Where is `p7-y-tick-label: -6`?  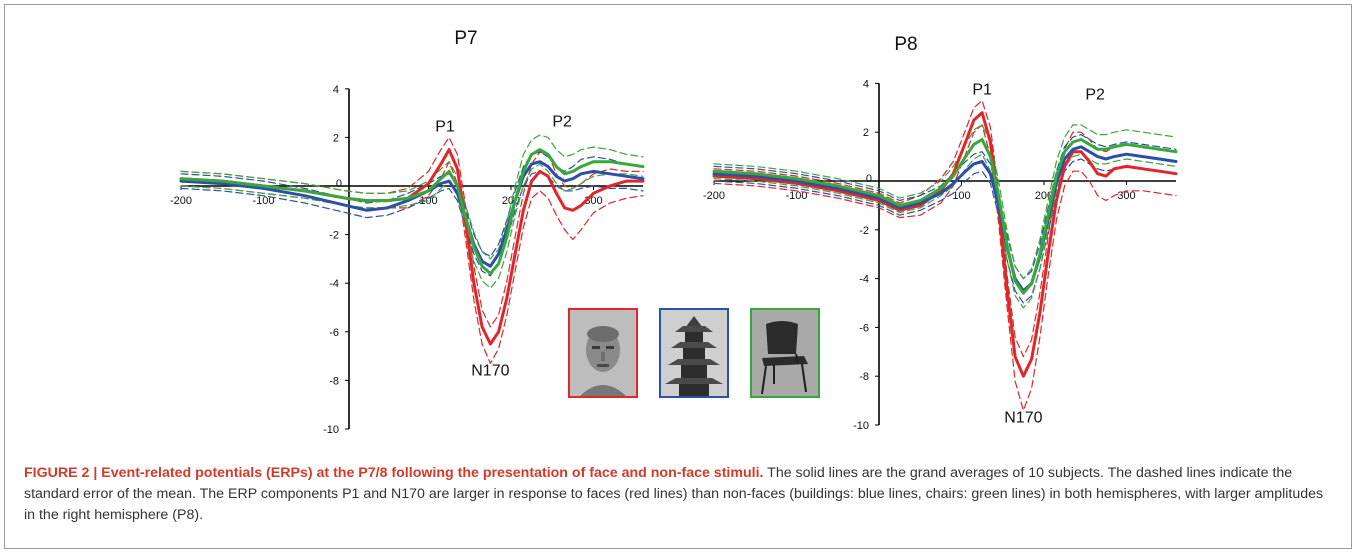
p7-y-tick-label: -6 is located at coordinates (334, 333).